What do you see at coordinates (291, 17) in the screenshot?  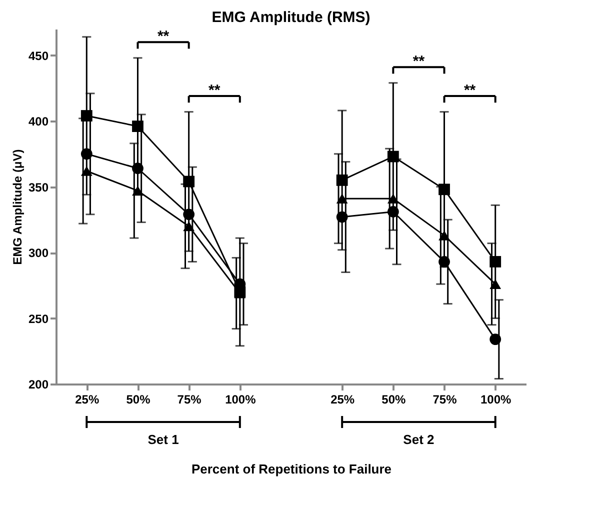 I see `chart-title: EMG Amplitude (RMS)` at bounding box center [291, 17].